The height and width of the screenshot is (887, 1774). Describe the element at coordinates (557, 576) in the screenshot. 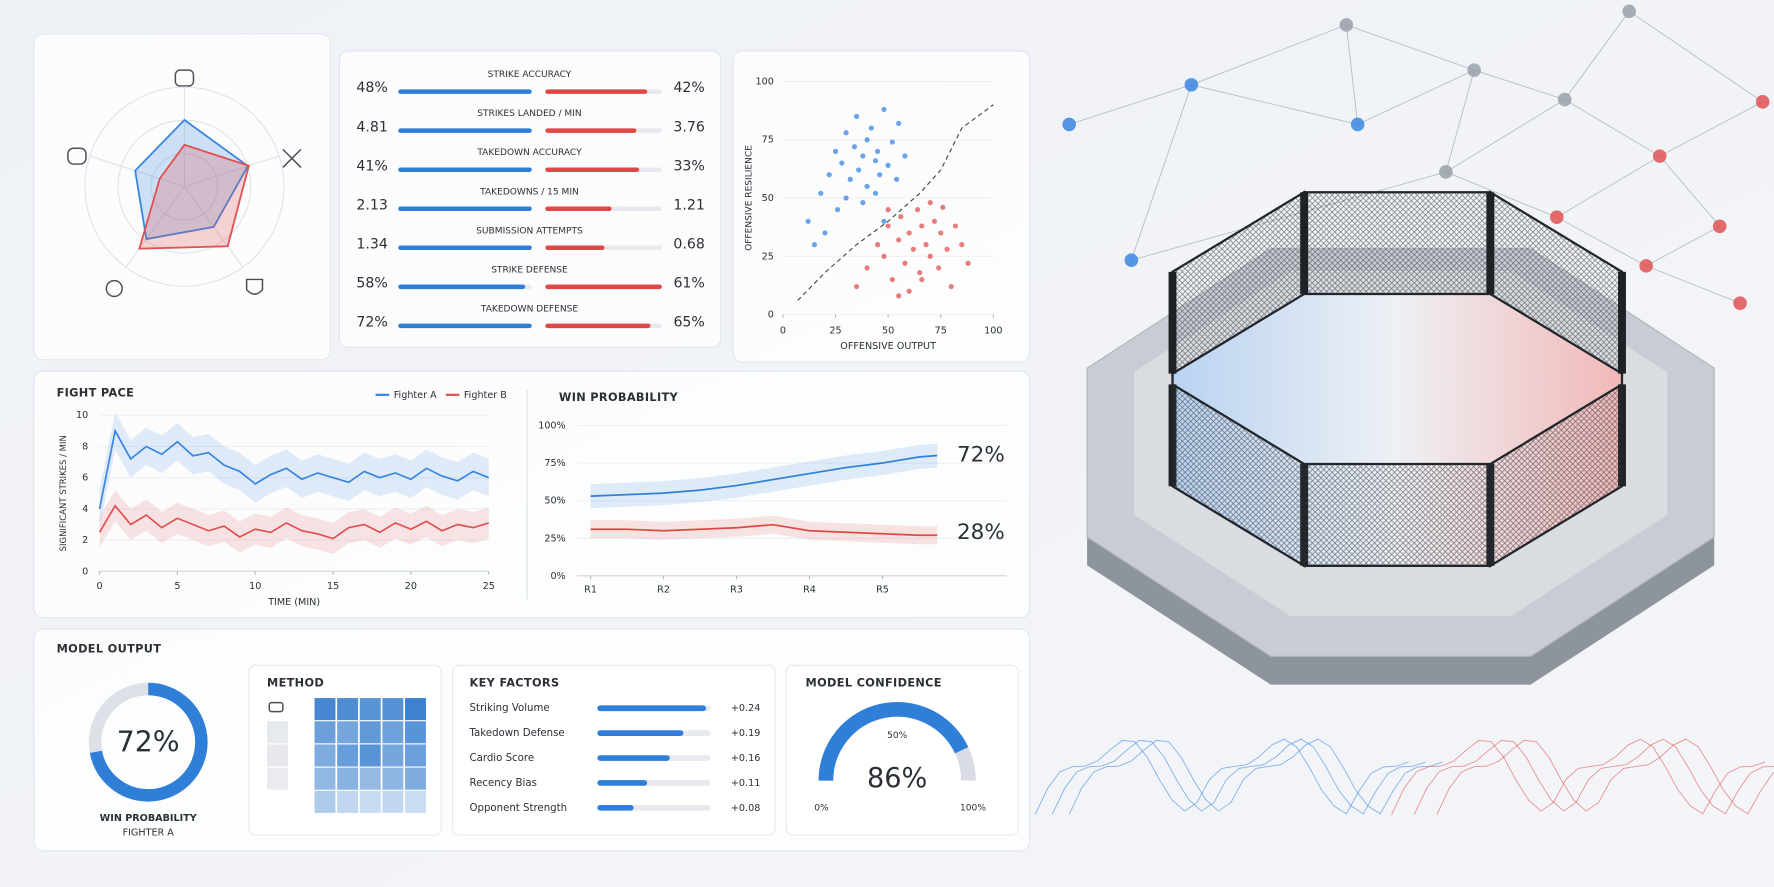

I see `y-tick-label: 0%` at that location.